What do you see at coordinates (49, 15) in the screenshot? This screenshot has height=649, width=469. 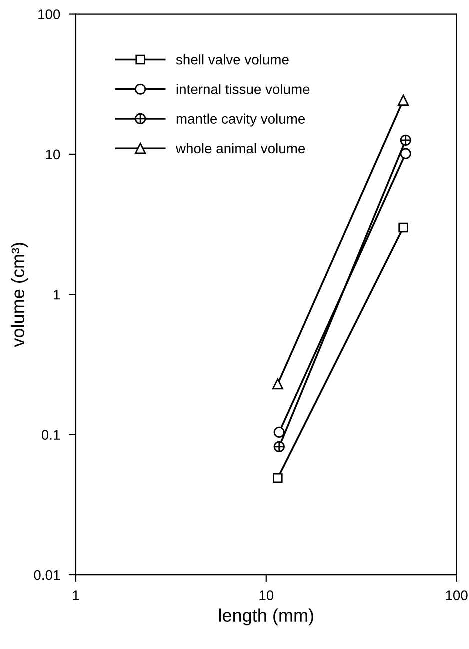 I see `y-tick-label: 100` at bounding box center [49, 15].